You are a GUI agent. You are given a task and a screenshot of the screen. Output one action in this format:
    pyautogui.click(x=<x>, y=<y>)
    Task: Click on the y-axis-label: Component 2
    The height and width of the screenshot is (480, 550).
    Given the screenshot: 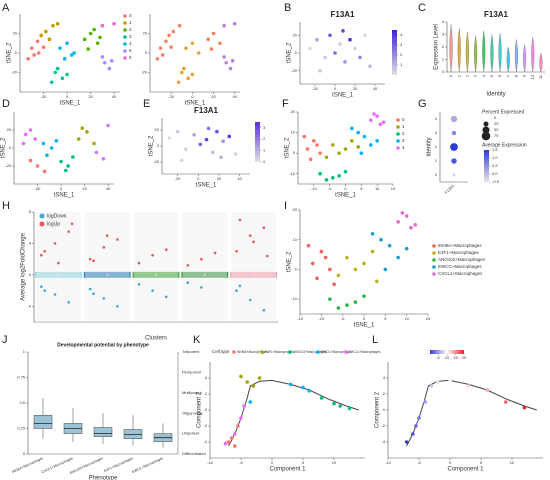 What is the action you would take?
    pyautogui.click(x=378, y=409)
    